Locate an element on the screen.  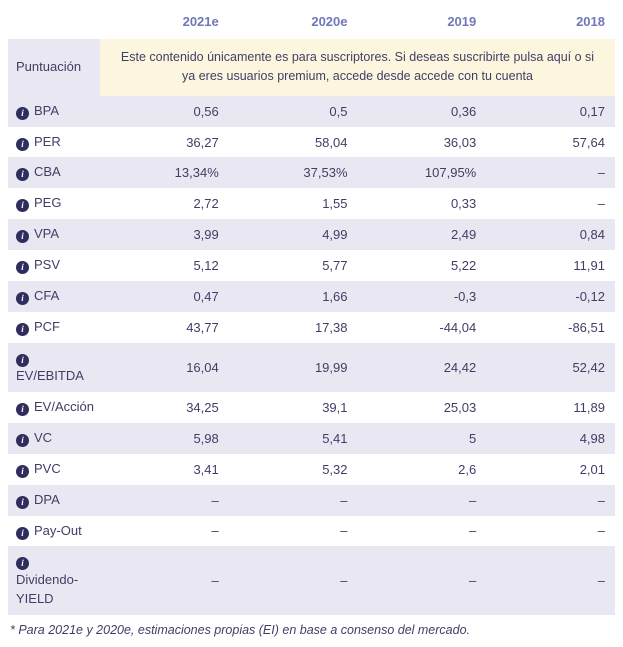
table-row: iDividendo-YIELD – – – – is located at coordinates (311, 580).